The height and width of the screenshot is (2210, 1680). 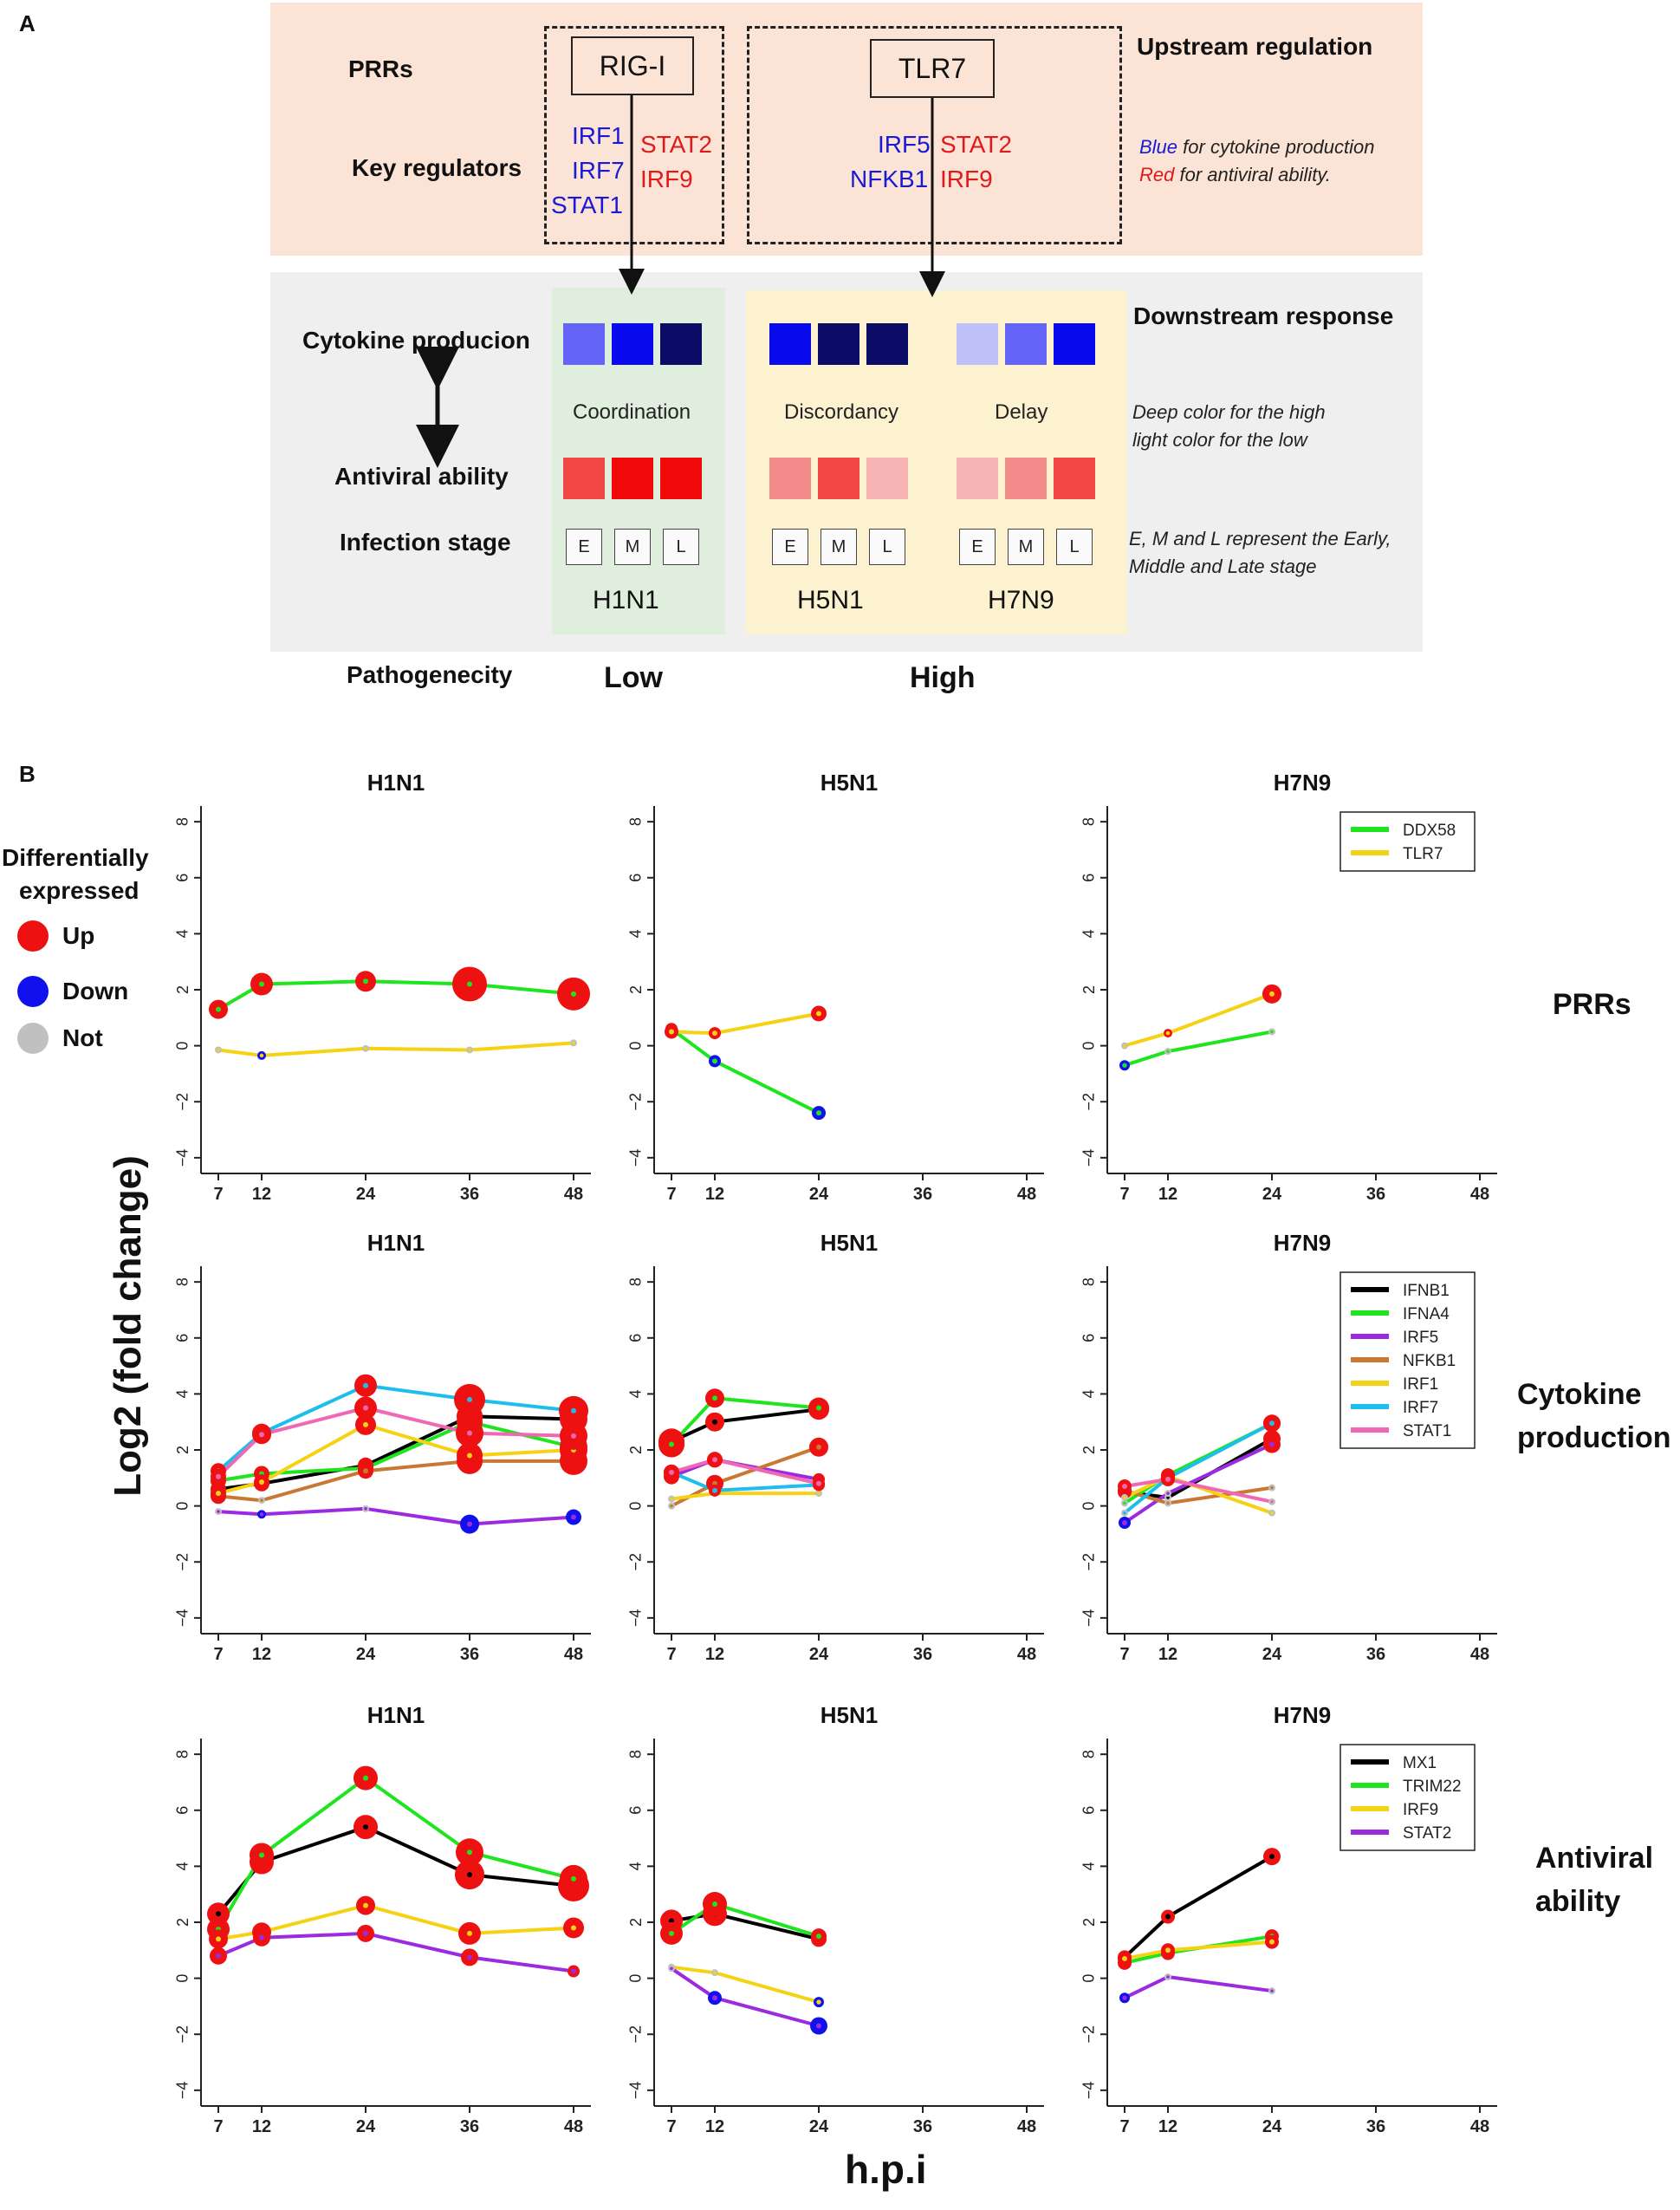 I want to click on prrs-row-label: PRRs, so click(x=380, y=68).